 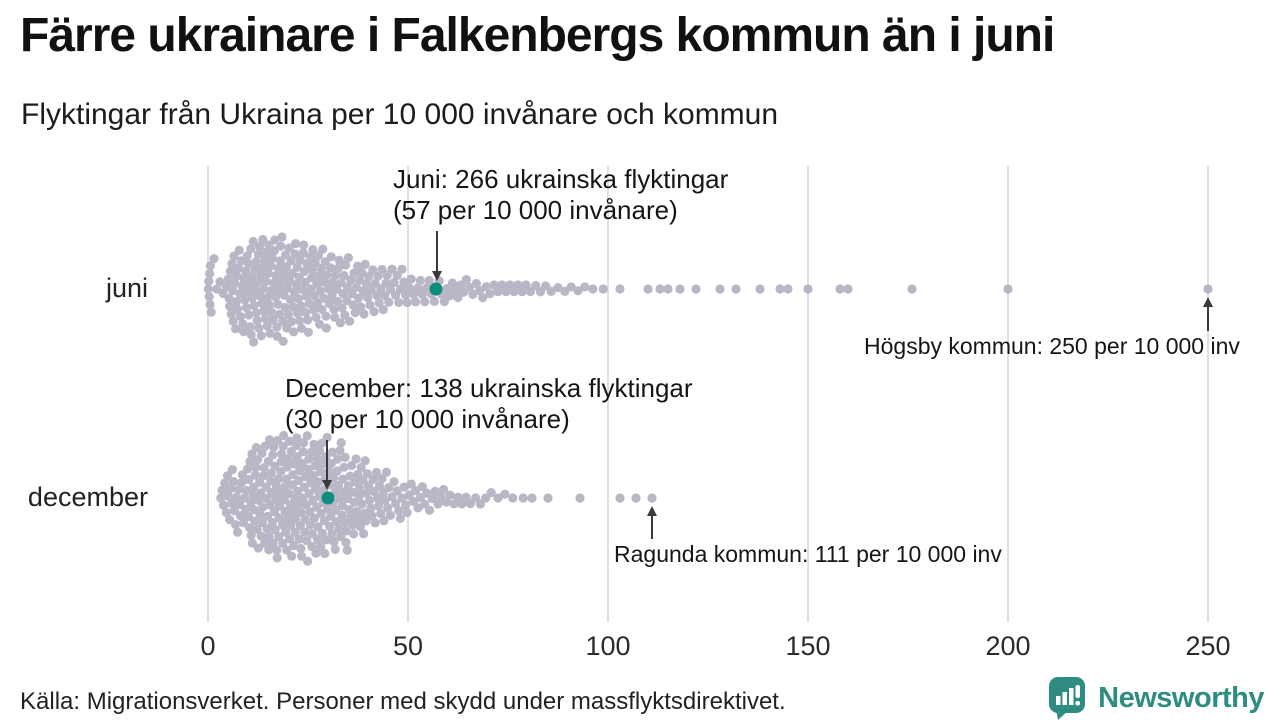 I want to click on annotation-hogsby-max: Högsby kommun: 250 per 10 000 inv, so click(x=1052, y=346).